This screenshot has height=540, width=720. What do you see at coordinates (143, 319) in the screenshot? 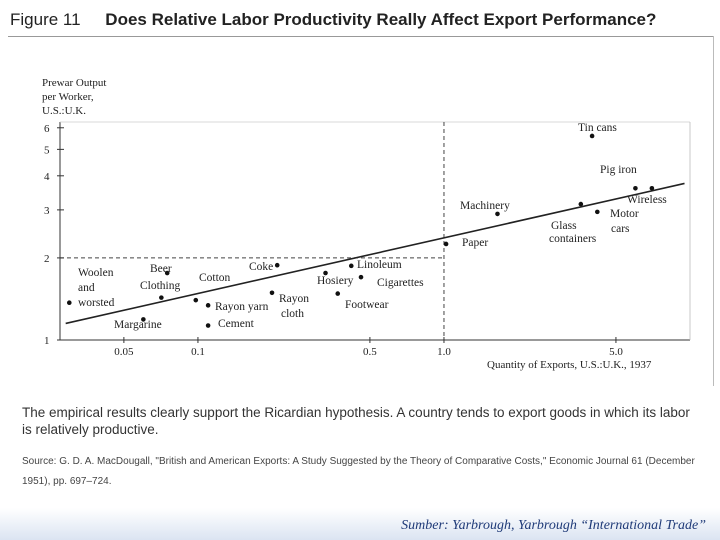
I see `data-point-margarine` at bounding box center [143, 319].